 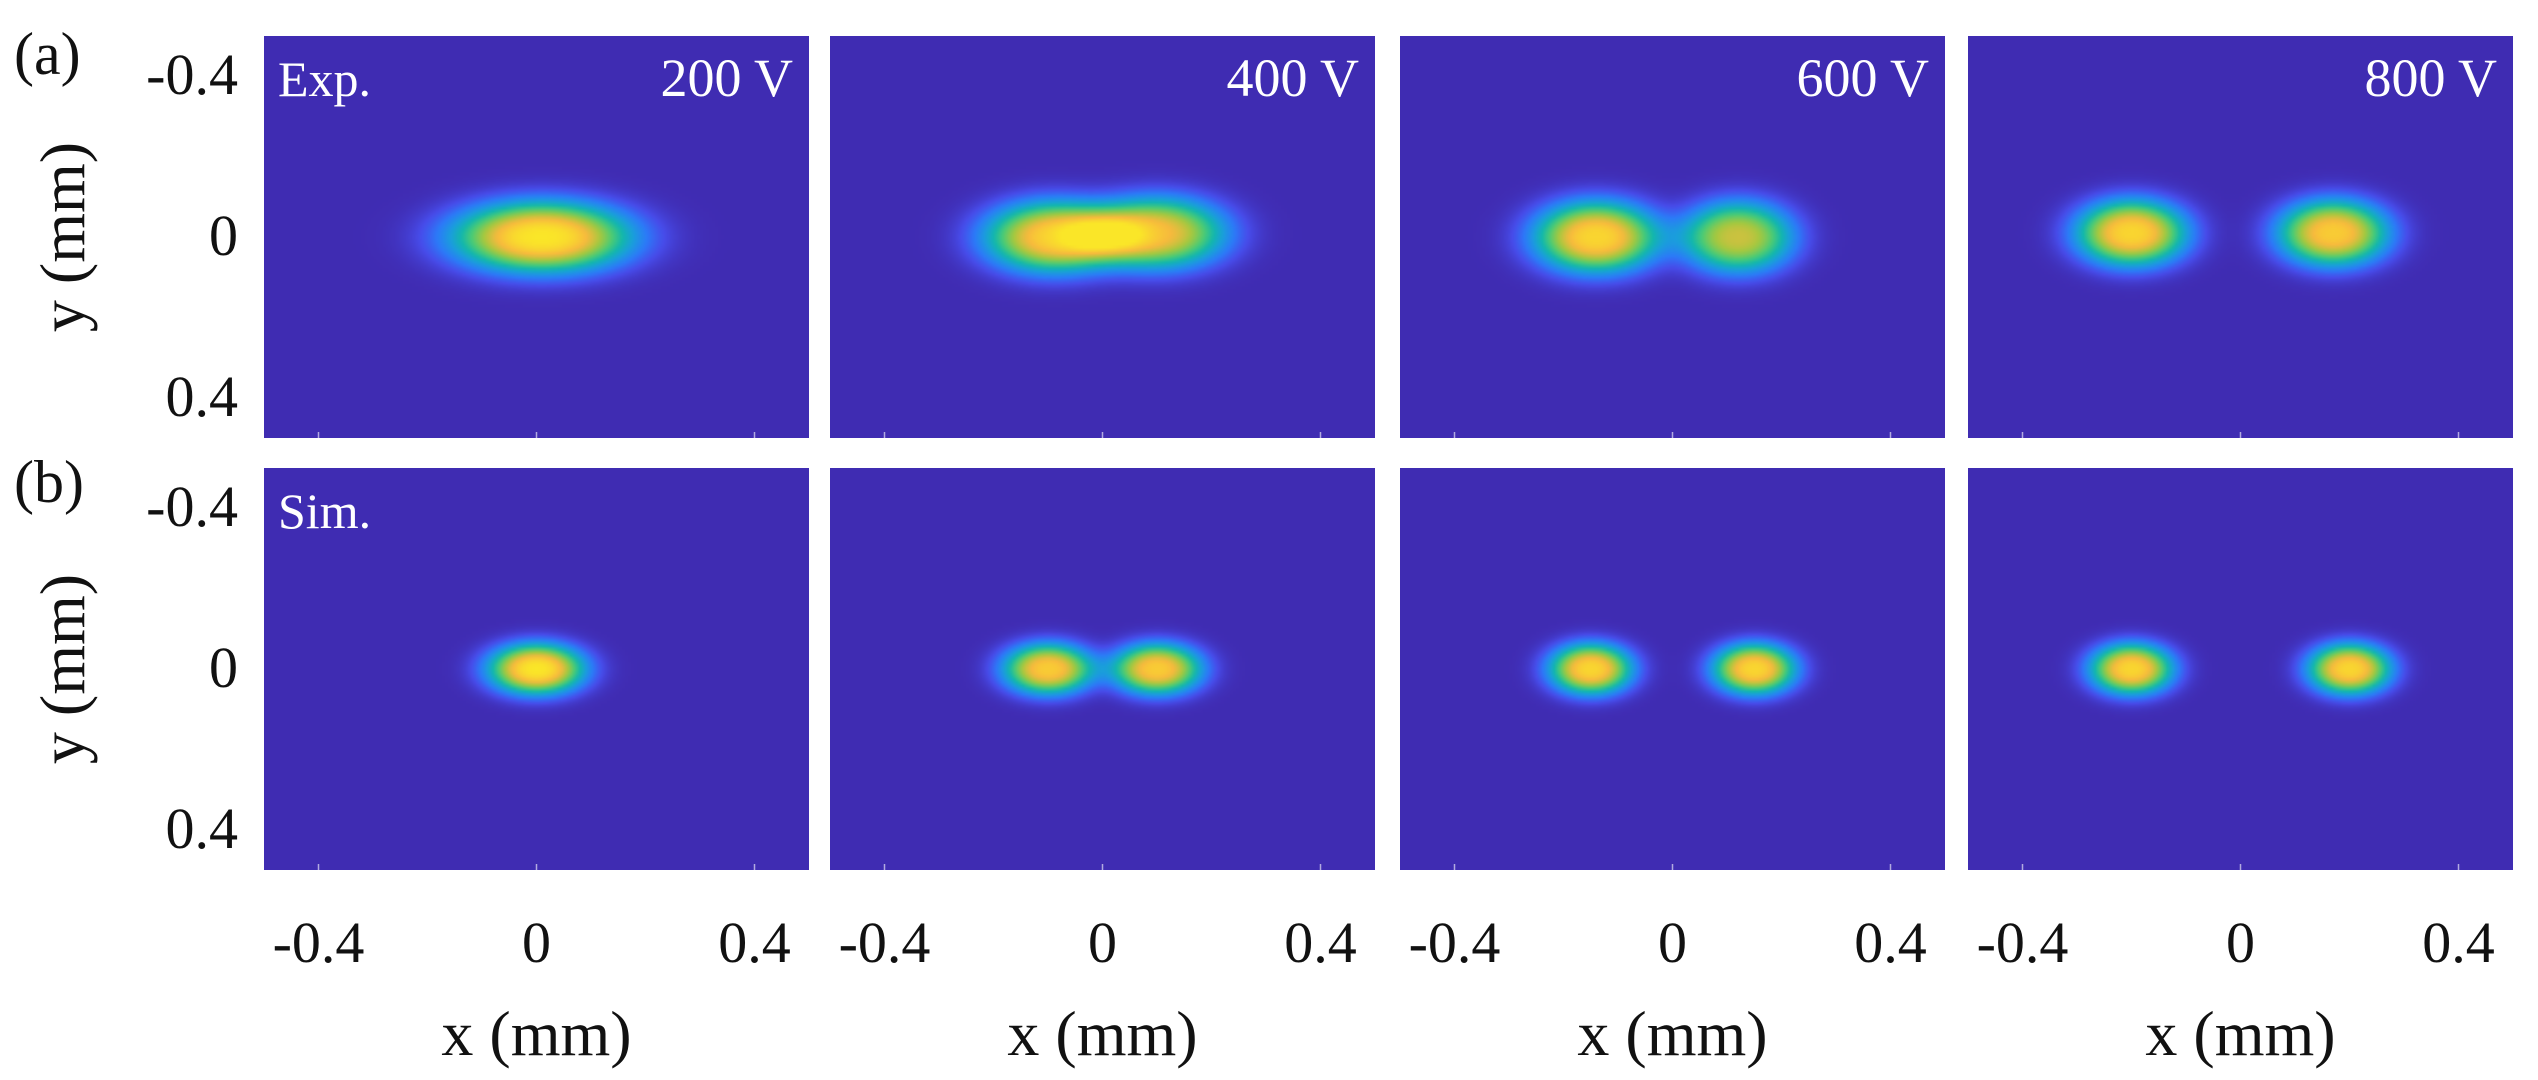 What do you see at coordinates (47, 54) in the screenshot?
I see `row-label-a: (a)` at bounding box center [47, 54].